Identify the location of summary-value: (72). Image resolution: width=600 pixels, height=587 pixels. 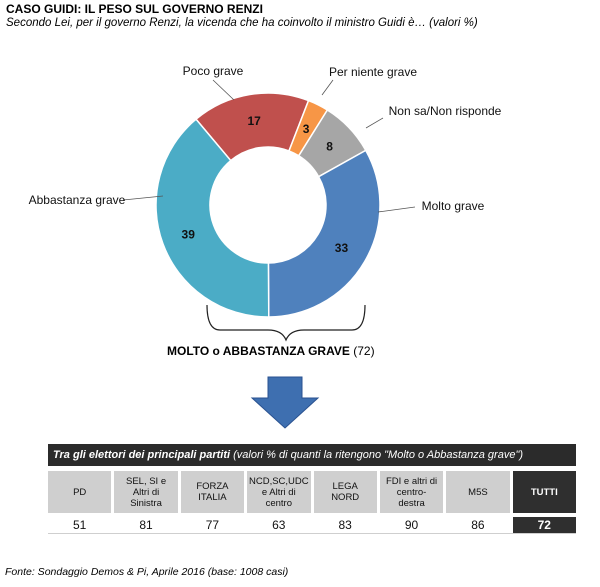
(364, 351).